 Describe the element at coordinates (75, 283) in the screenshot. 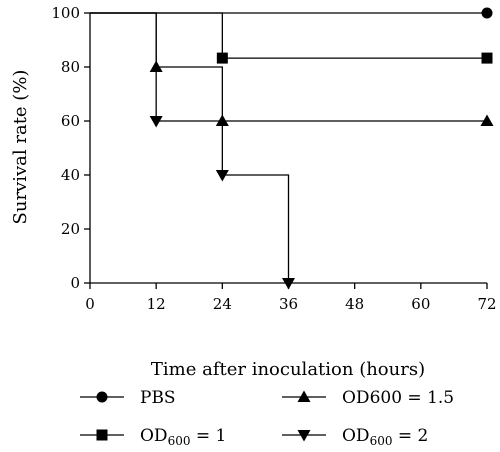

I see `y-tick-label-0: 0` at that location.